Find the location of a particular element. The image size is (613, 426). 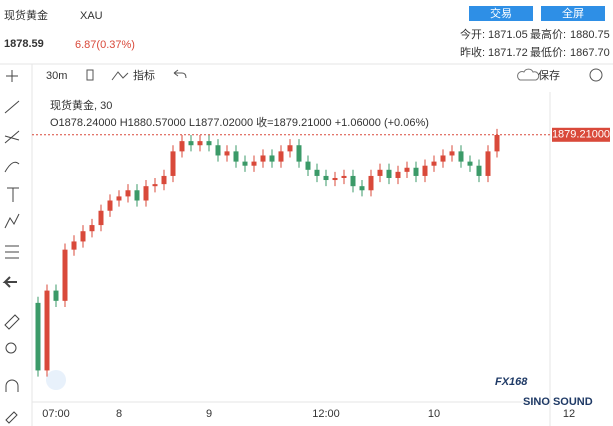

watermark-sub: SINO SOUND is located at coordinates (558, 402).